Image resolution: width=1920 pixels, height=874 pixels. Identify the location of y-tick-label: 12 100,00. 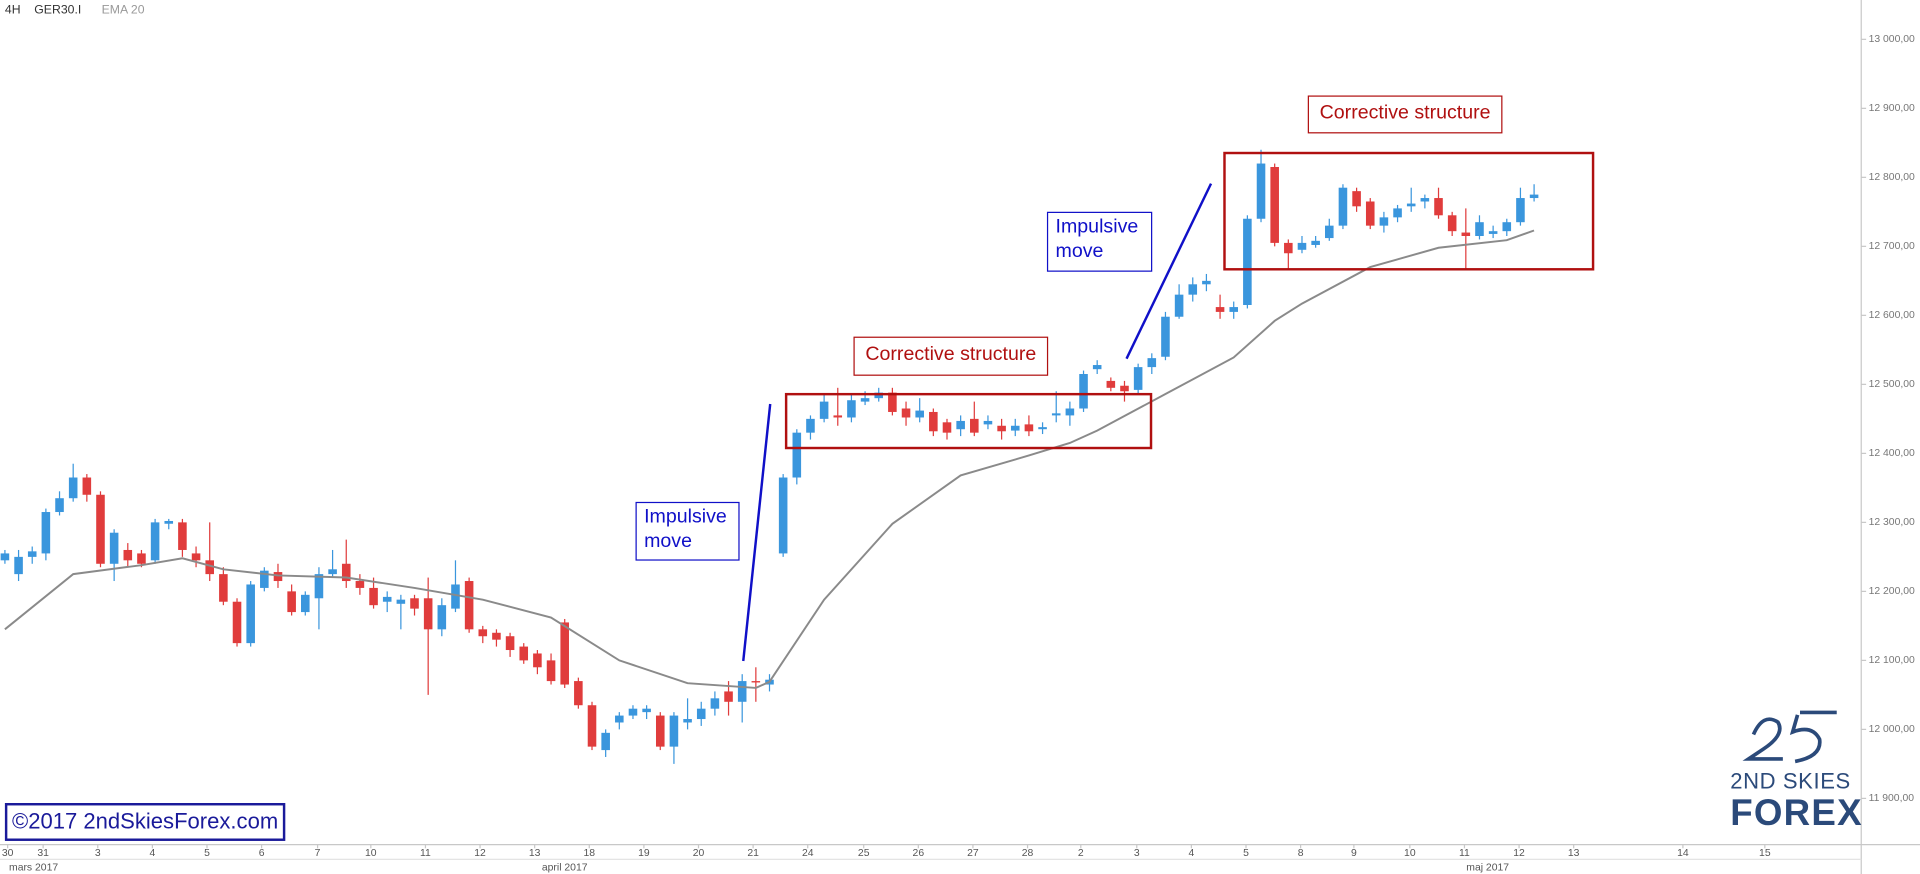
(1892, 660).